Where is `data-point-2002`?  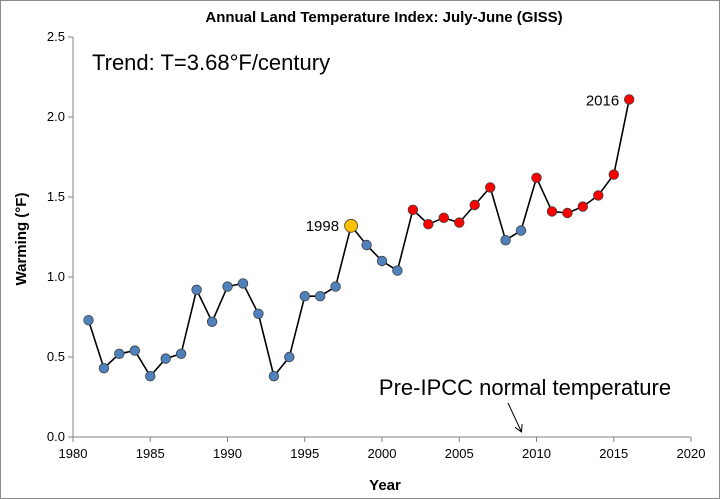 data-point-2002 is located at coordinates (413, 210).